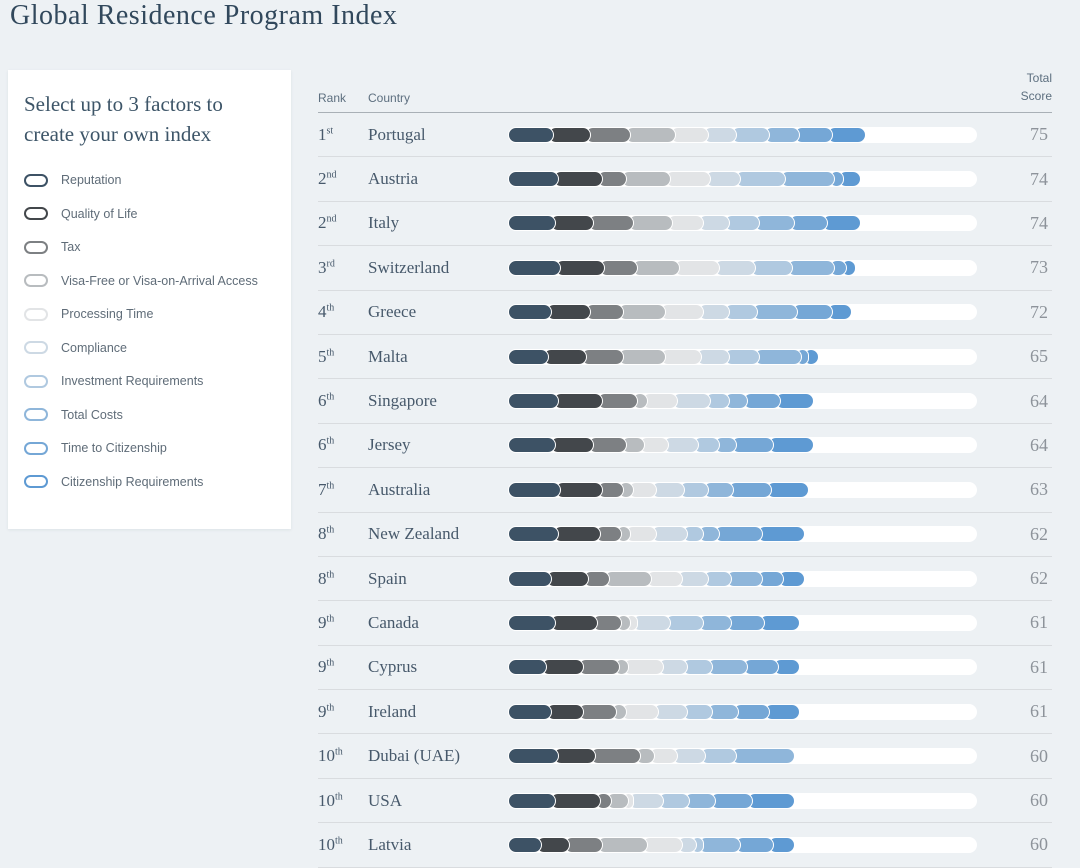  I want to click on table-row: 9th Canada 61, so click(685, 623).